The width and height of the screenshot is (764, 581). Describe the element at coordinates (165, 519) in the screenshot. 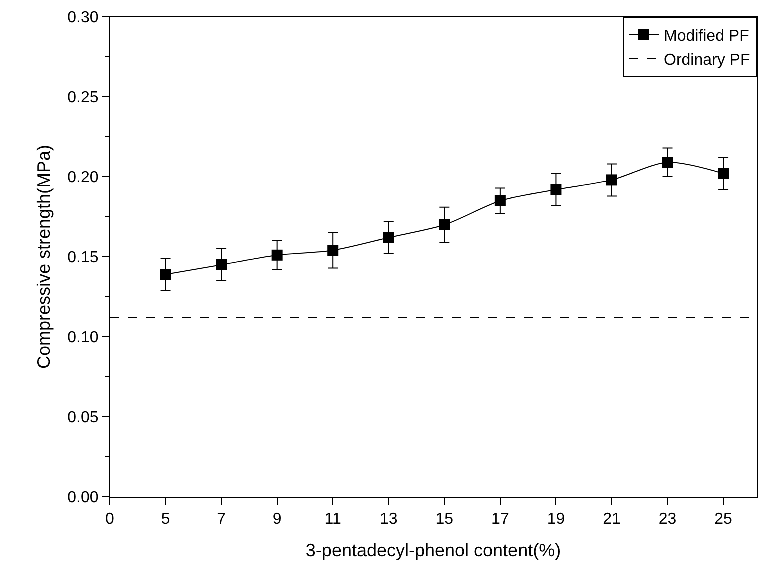

I see `x-tick-label: 5` at that location.